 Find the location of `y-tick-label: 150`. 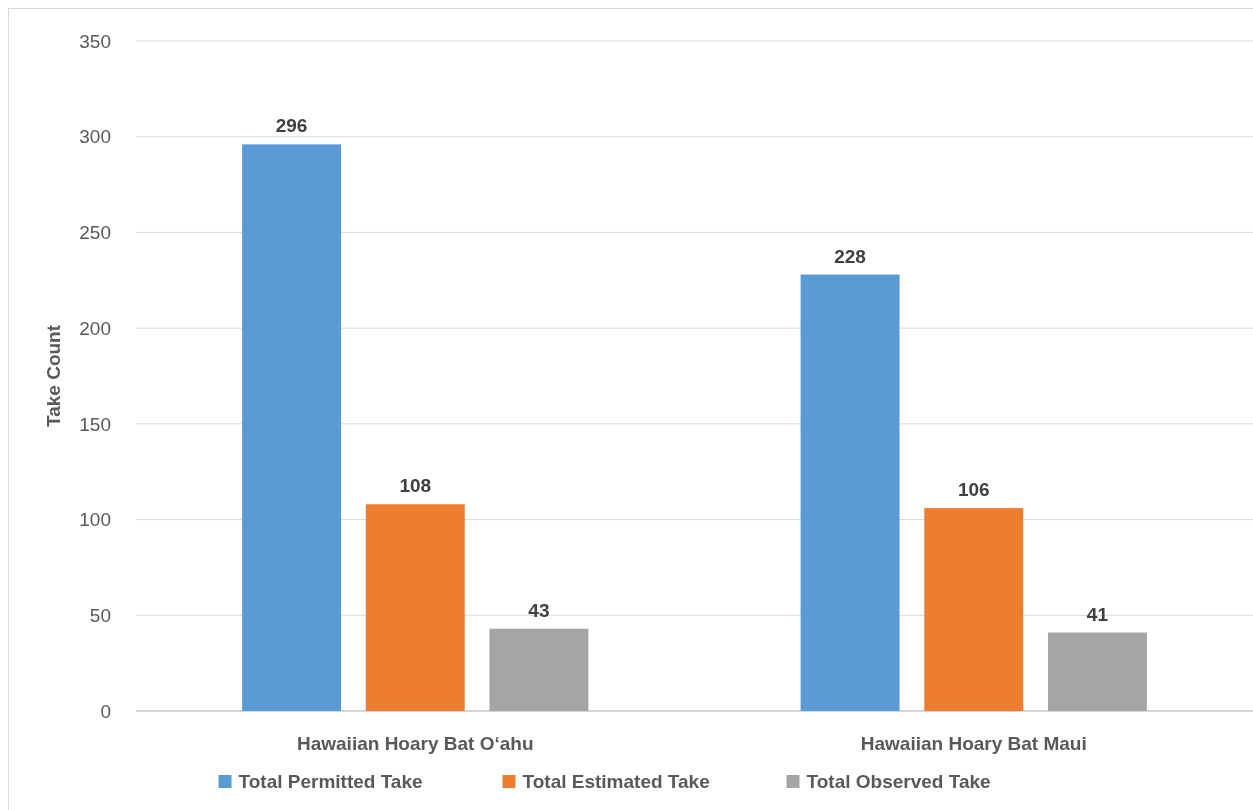

y-tick-label: 150 is located at coordinates (95, 424).